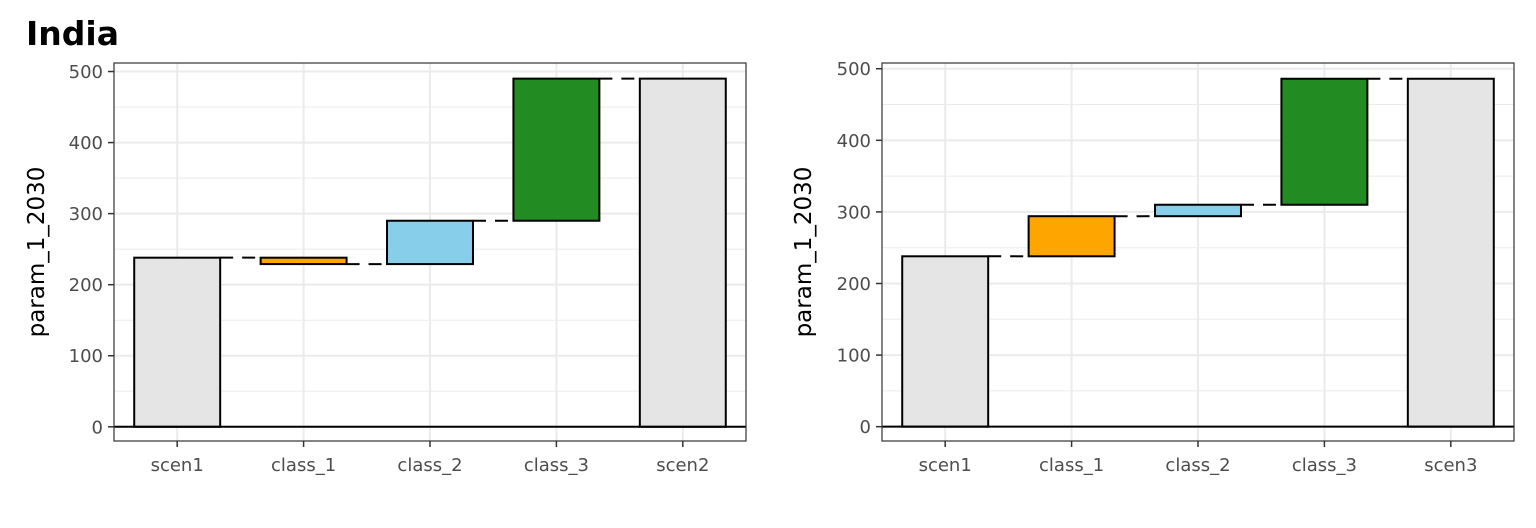  Describe the element at coordinates (72, 33) in the screenshot. I see `chart-title: India` at that location.